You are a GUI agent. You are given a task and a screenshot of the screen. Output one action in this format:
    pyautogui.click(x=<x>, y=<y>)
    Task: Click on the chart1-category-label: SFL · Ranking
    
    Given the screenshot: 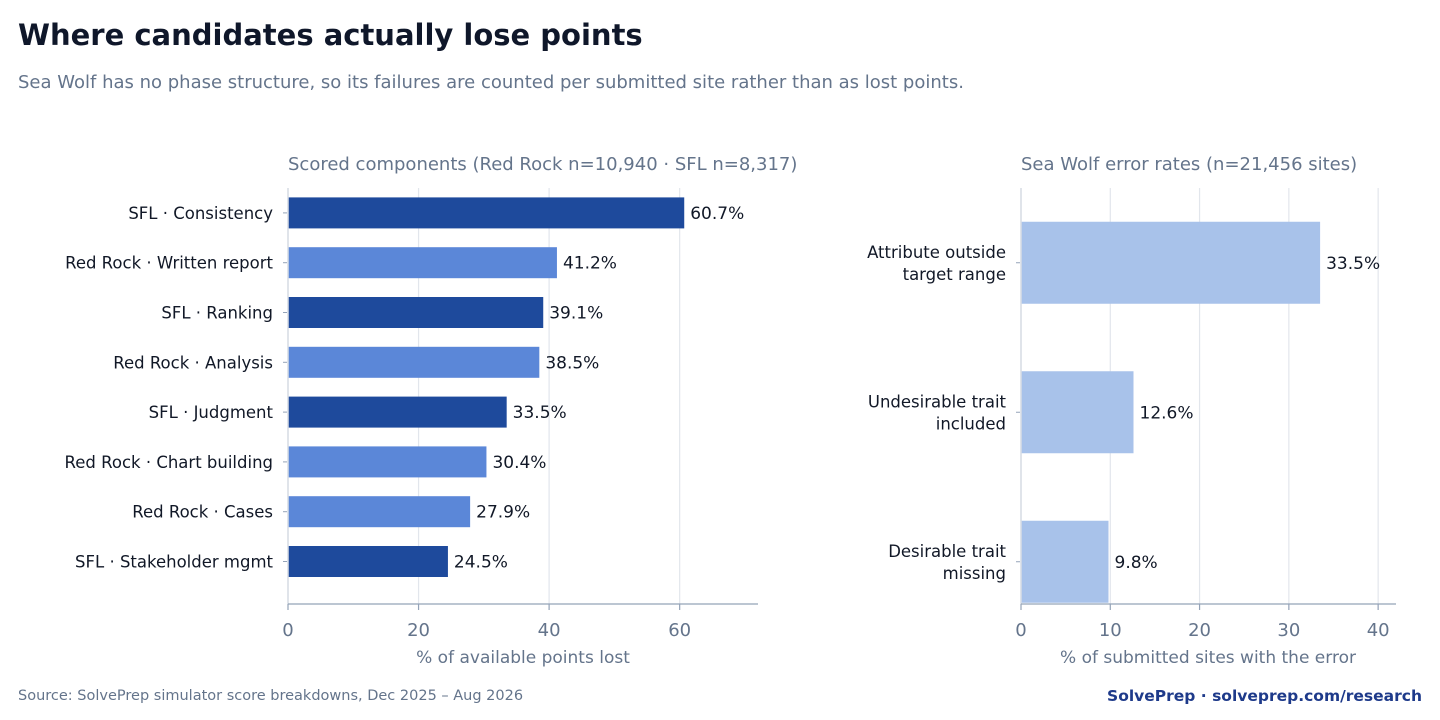 What is the action you would take?
    pyautogui.click(x=217, y=313)
    